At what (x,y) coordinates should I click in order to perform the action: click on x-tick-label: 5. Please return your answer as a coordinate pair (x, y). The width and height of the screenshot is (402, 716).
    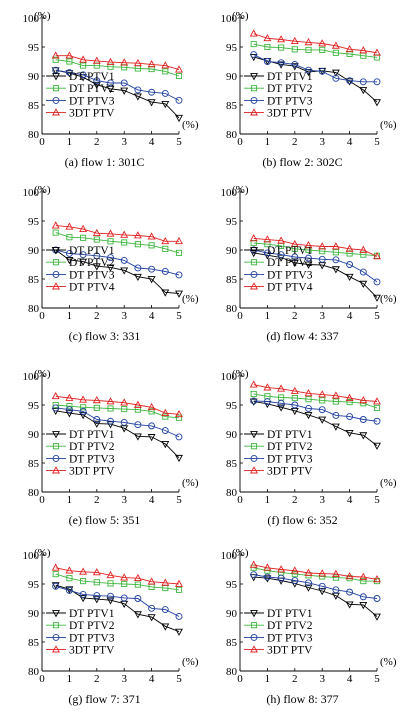
    Looking at the image, I should click on (179, 316).